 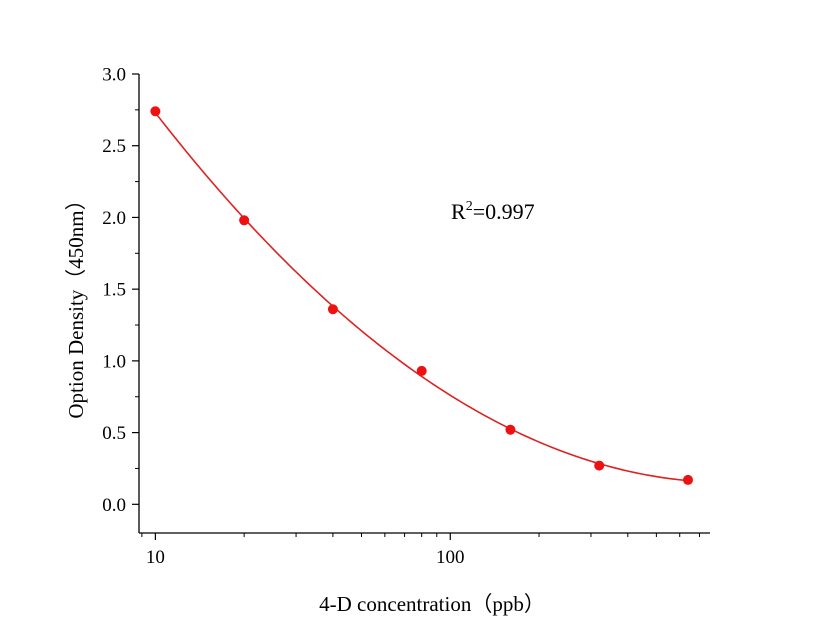 What do you see at coordinates (76, 303) in the screenshot?
I see `y-axis-title: Option Density（450nm）` at bounding box center [76, 303].